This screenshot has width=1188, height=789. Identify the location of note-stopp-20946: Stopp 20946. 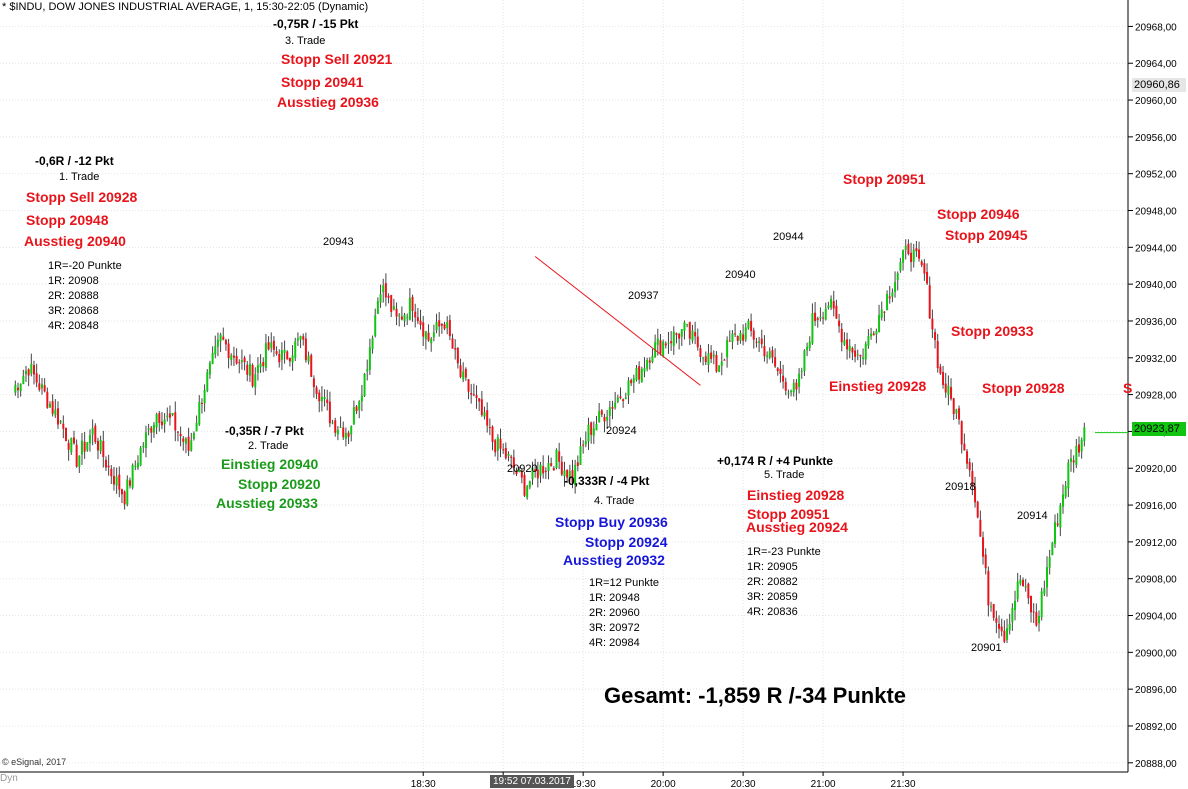
(978, 214).